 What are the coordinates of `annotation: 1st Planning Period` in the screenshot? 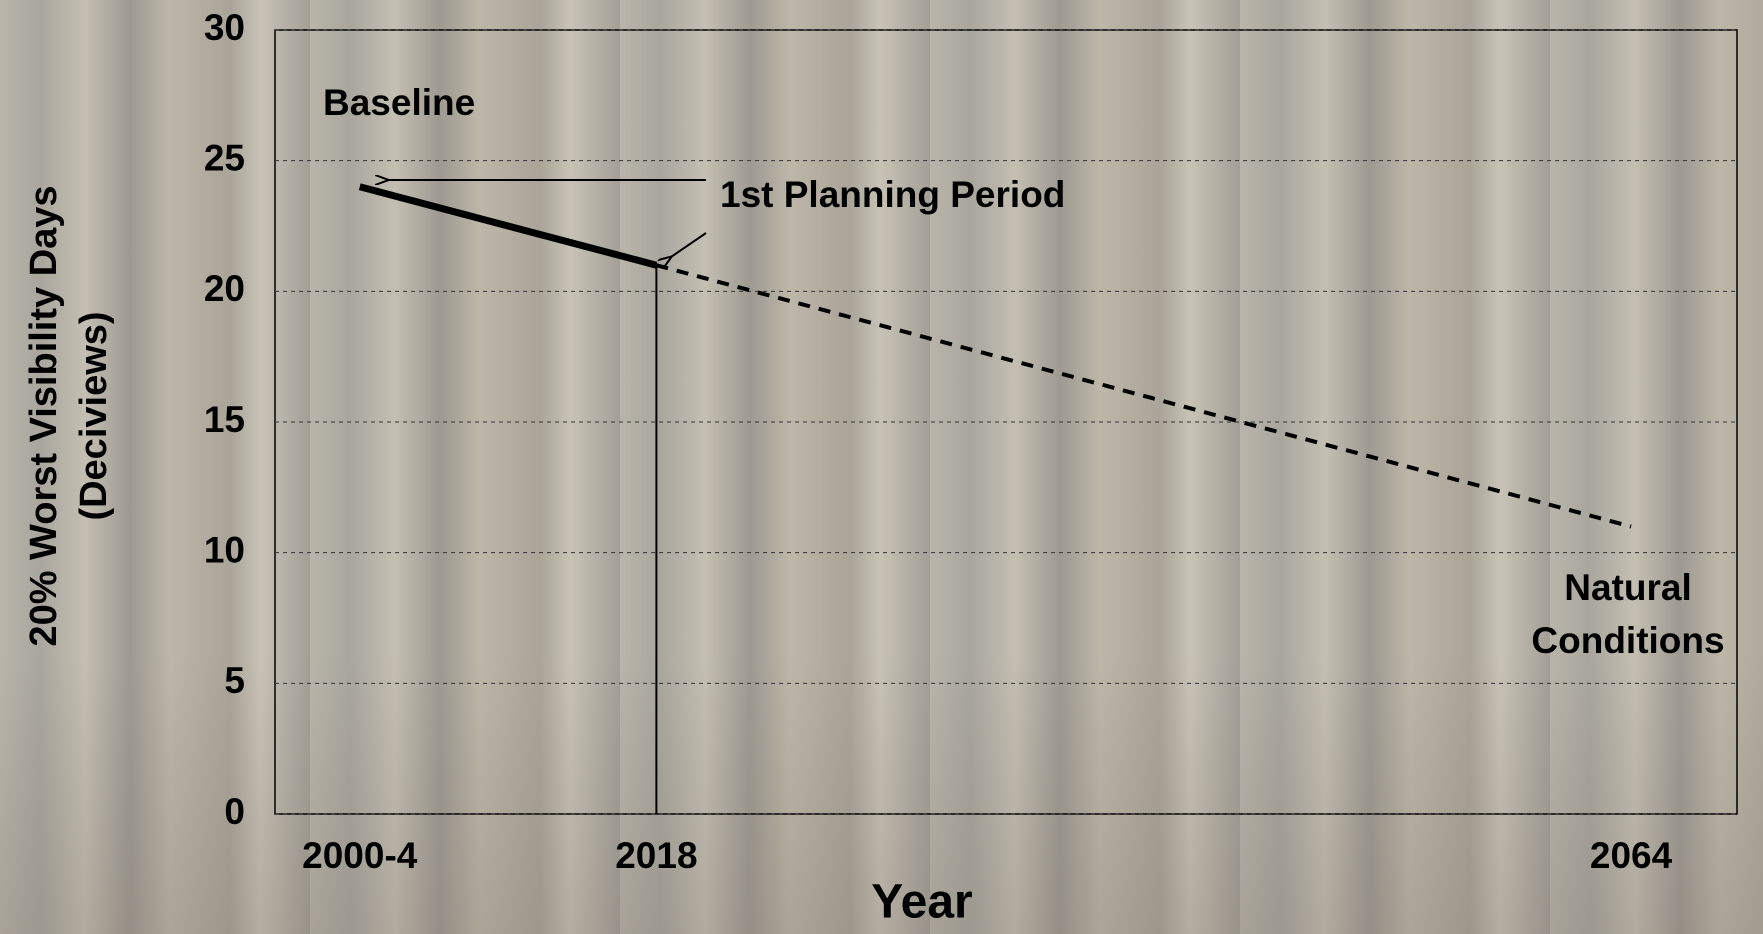 It's located at (892, 194).